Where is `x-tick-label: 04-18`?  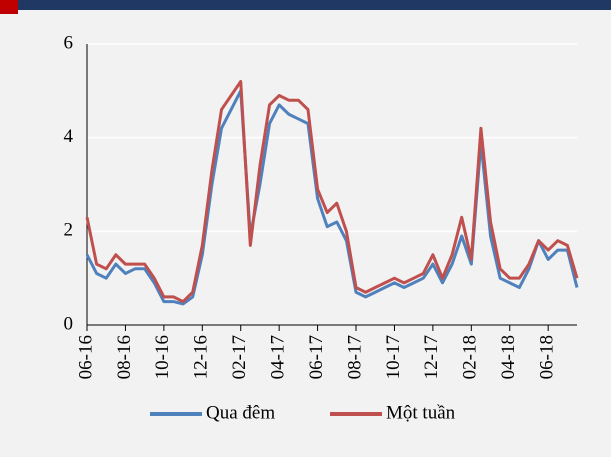 x-tick-label: 04-18 is located at coordinates (508, 357).